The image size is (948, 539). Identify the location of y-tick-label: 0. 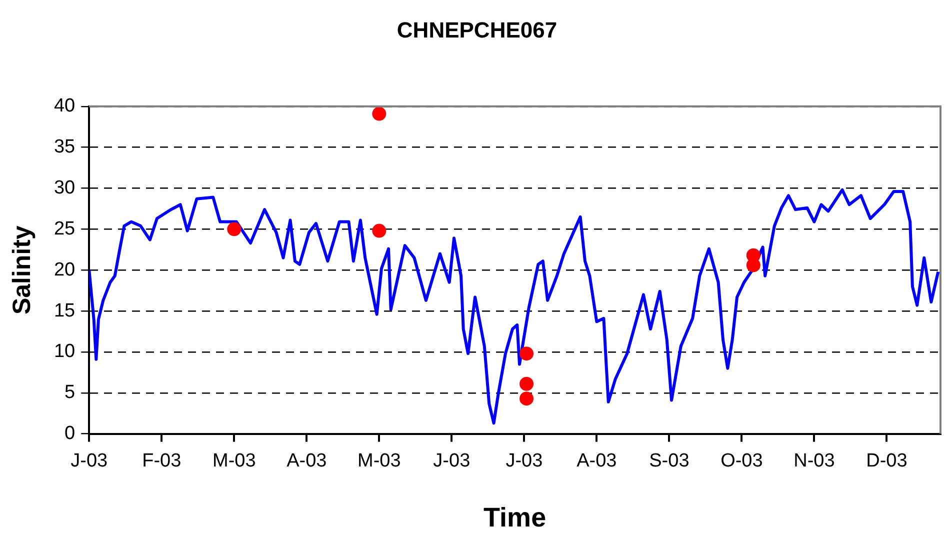
(70, 433).